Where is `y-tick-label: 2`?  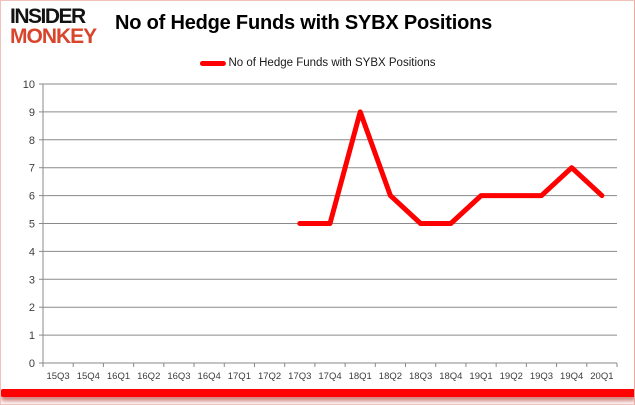
y-tick-label: 2 is located at coordinates (32, 308).